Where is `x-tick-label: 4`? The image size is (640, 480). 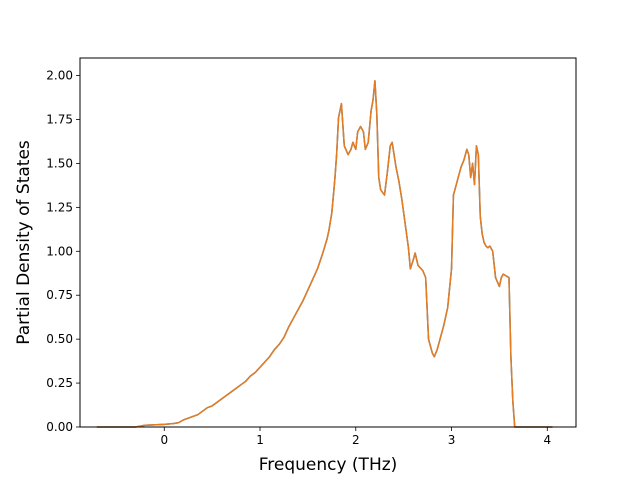
x-tick-label: 4 is located at coordinates (547, 440).